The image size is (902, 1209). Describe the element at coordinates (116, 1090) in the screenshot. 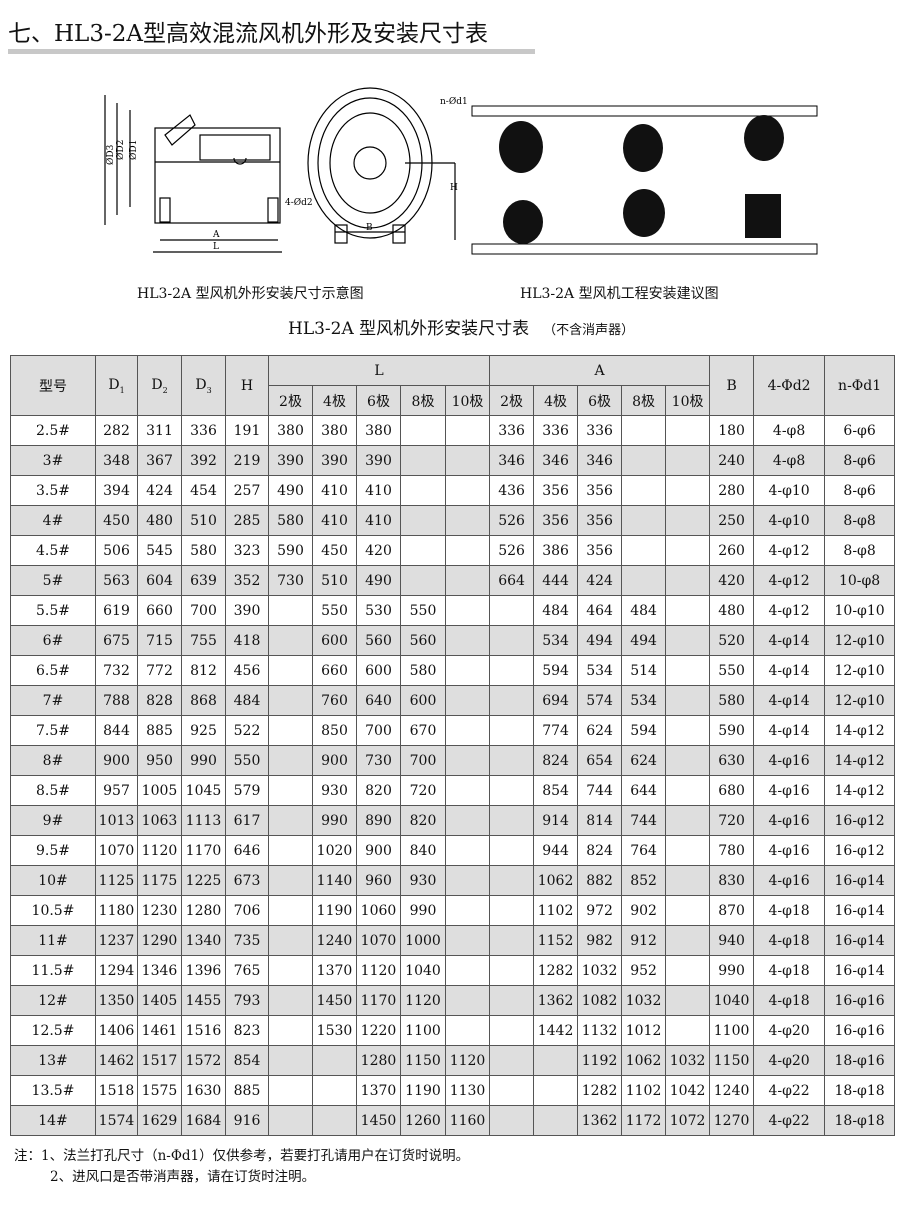

I see `table-cell: 1518` at that location.